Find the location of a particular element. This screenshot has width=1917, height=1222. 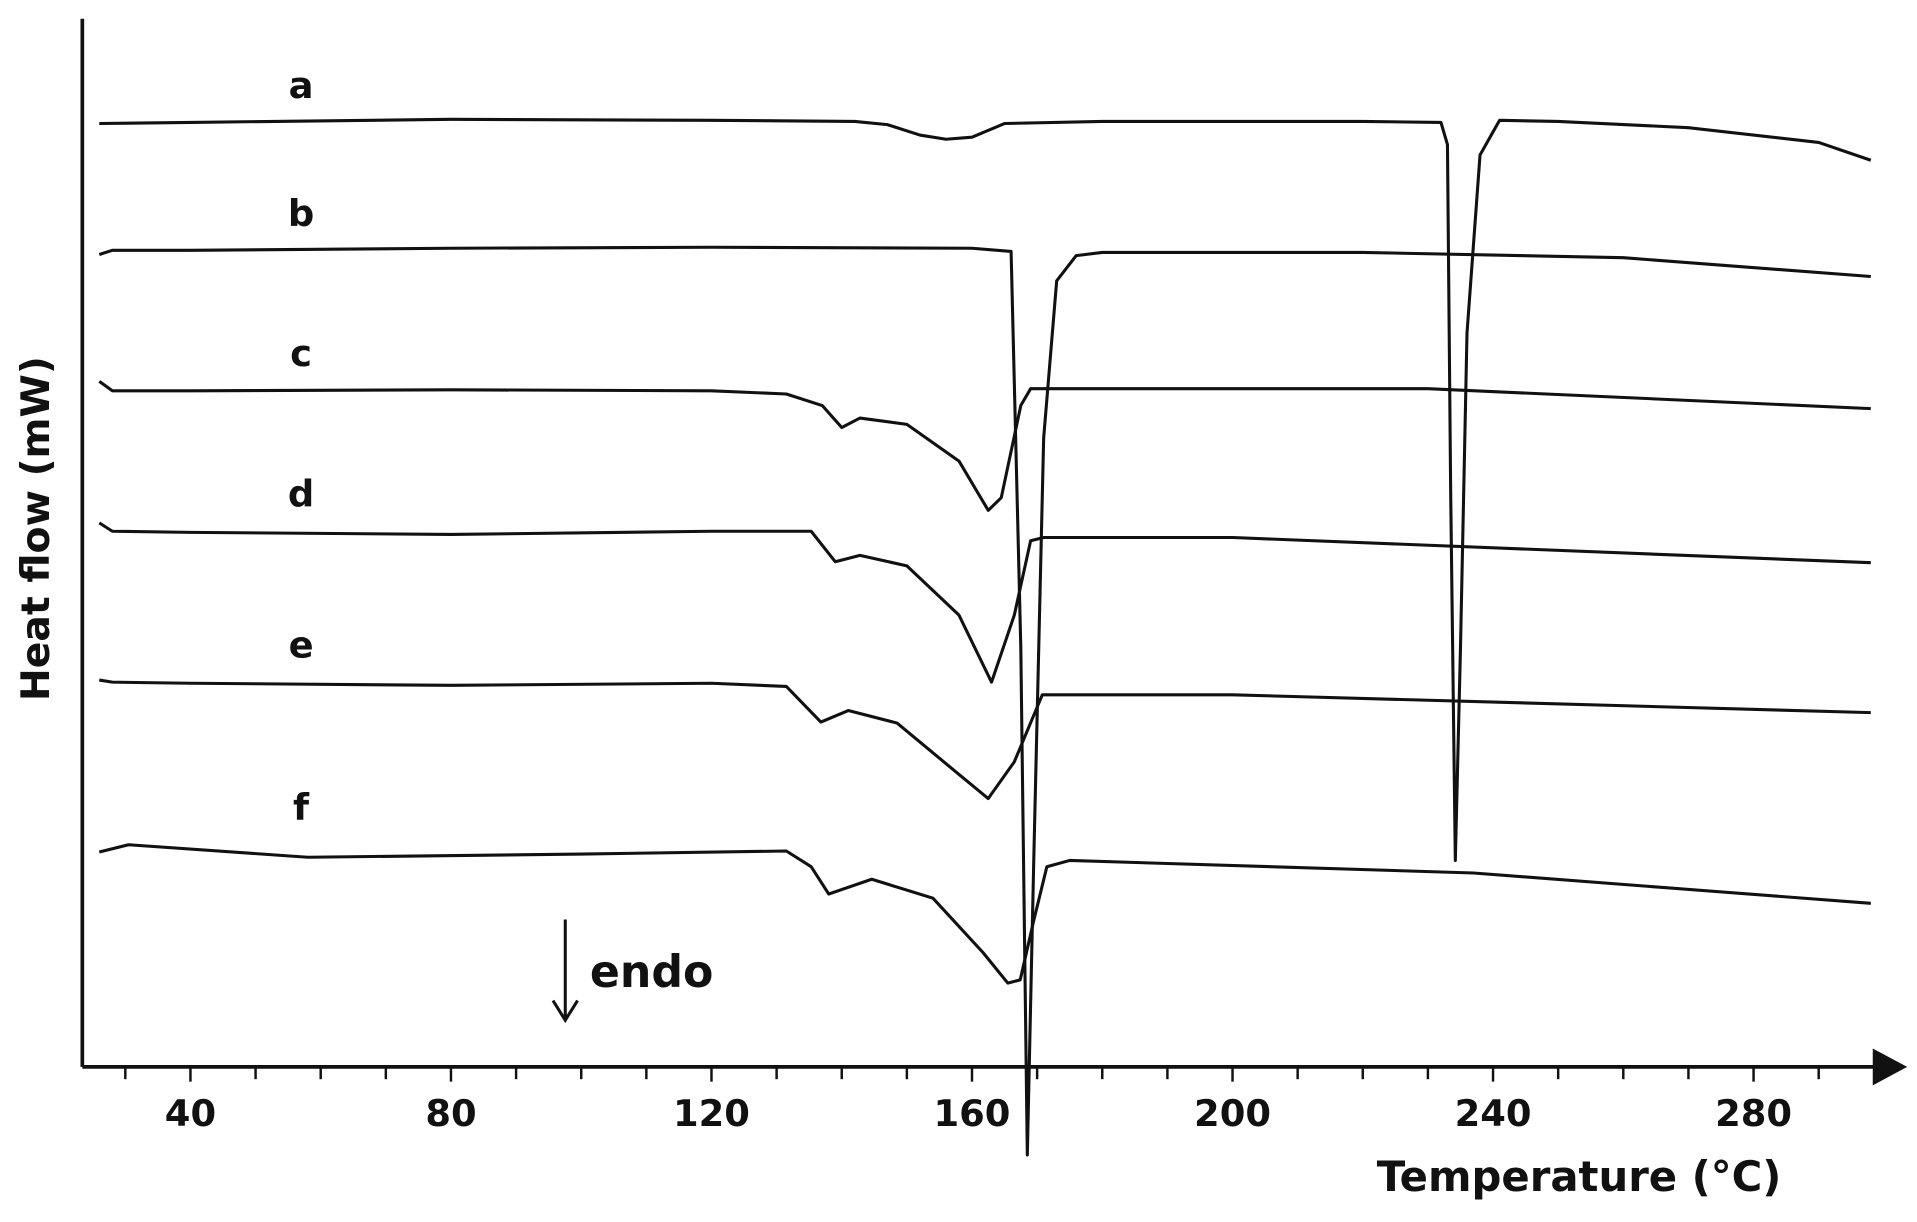

x-tick-label: 200 is located at coordinates (1232, 1113).